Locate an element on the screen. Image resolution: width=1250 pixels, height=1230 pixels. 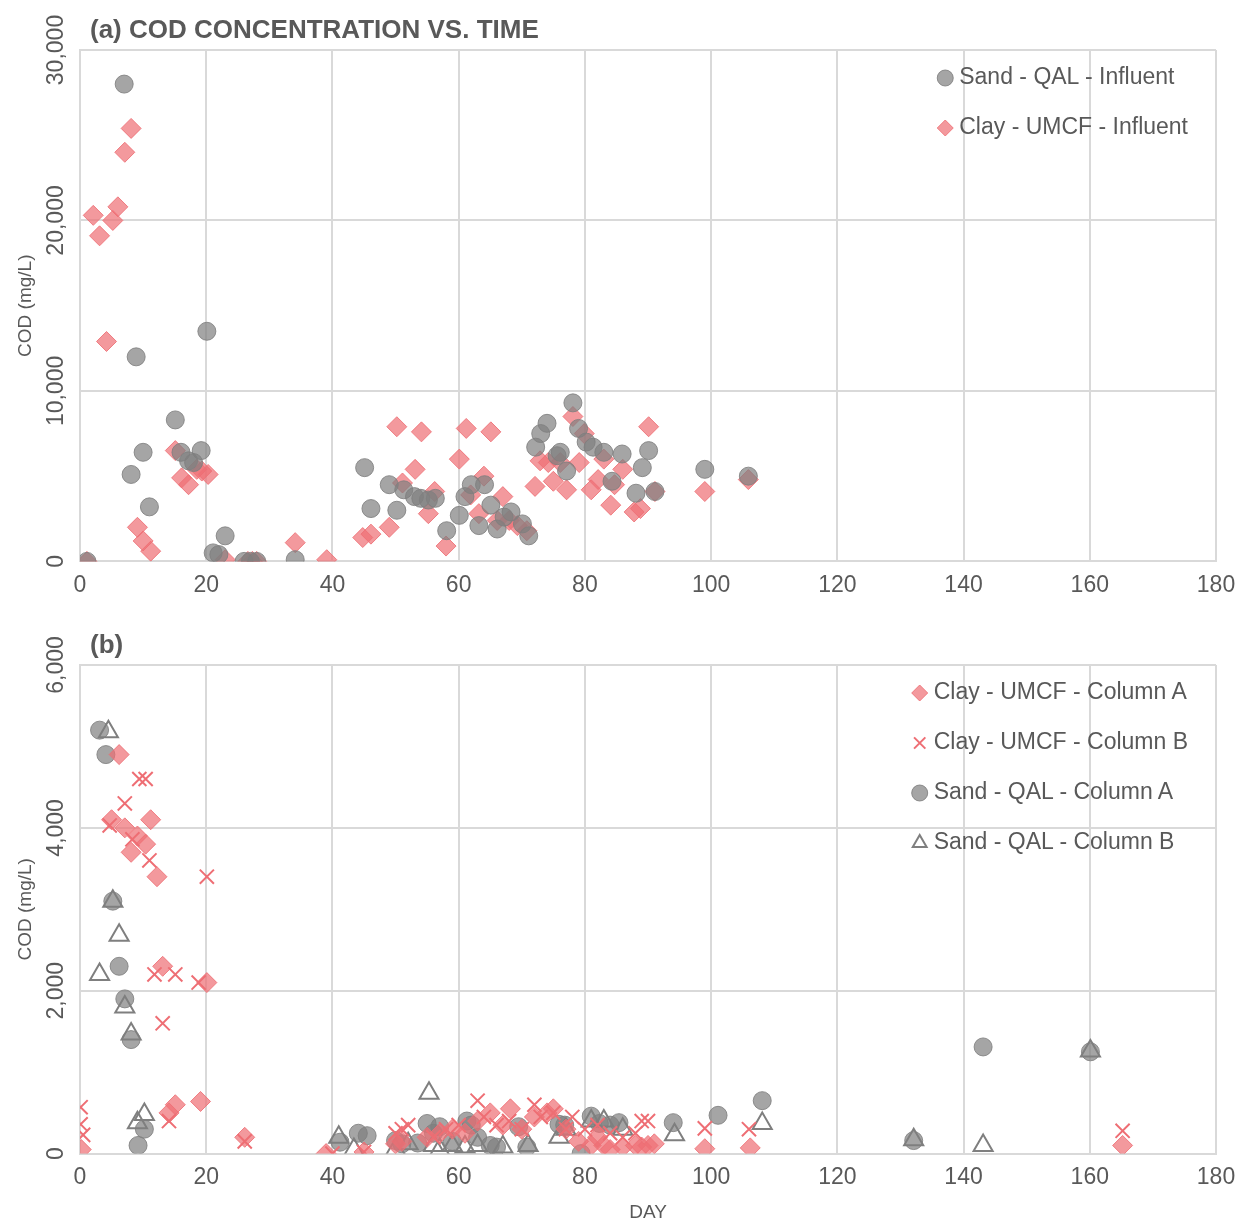
chart-title: (b) is located at coordinates (107, 644).